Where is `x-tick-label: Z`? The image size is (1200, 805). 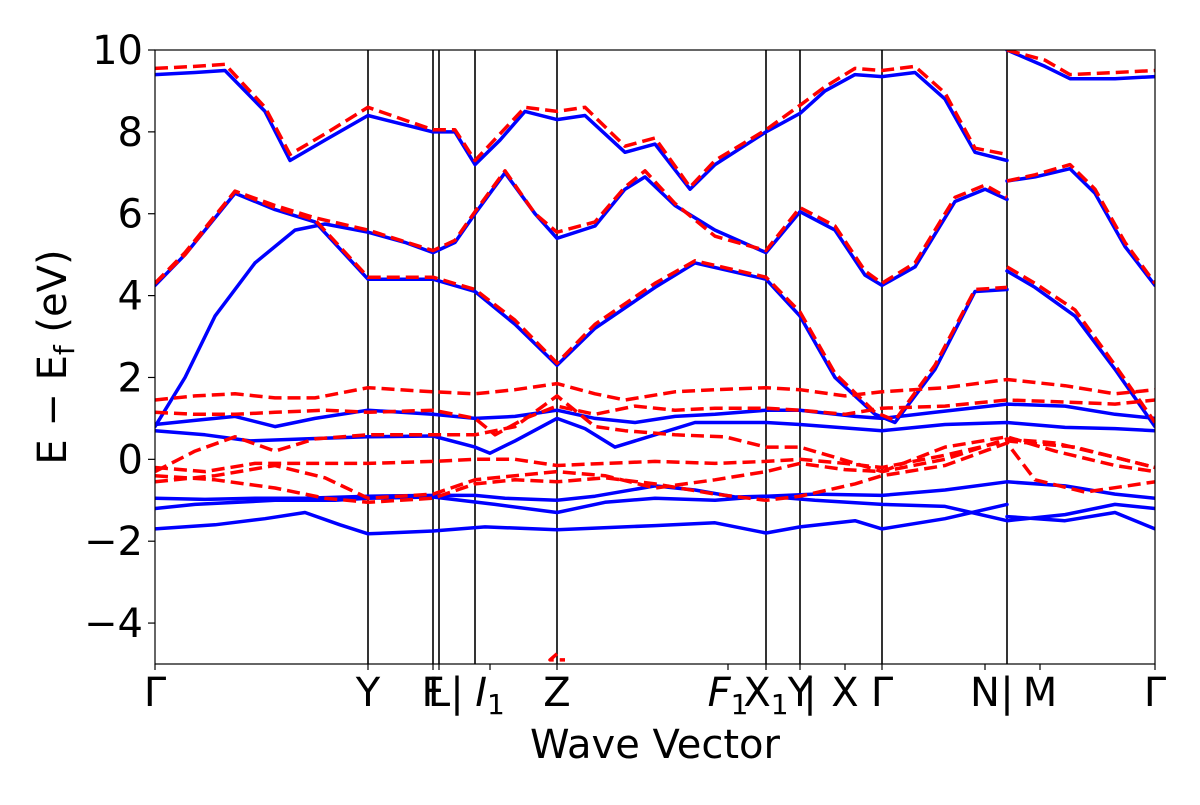 x-tick-label: Z is located at coordinates (556, 693).